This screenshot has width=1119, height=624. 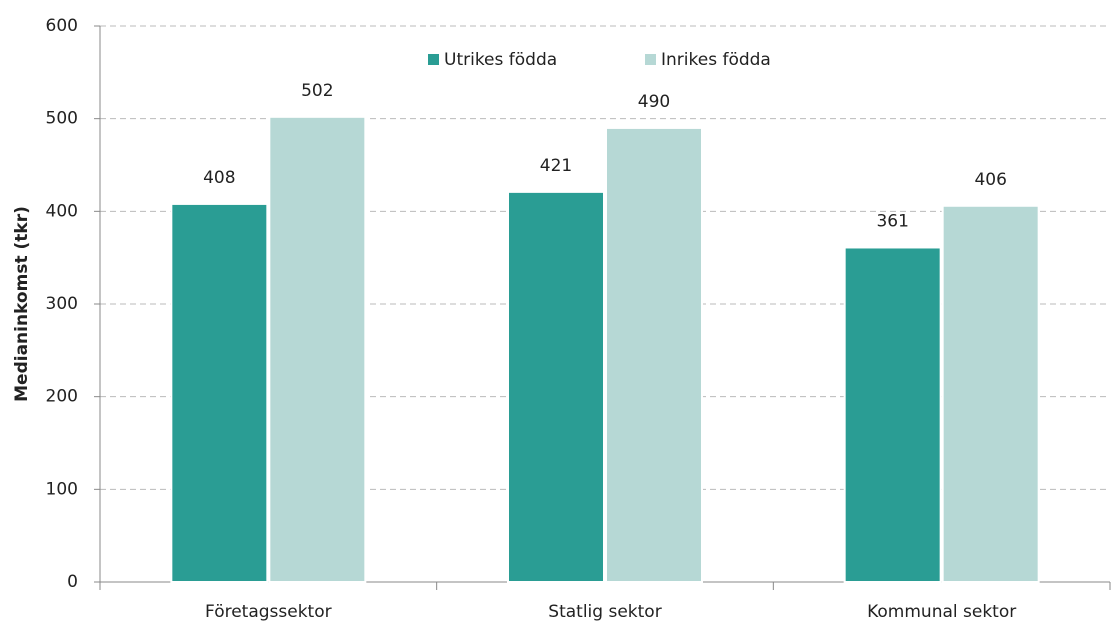 What do you see at coordinates (317, 91) in the screenshot?
I see `data-label: 502` at bounding box center [317, 91].